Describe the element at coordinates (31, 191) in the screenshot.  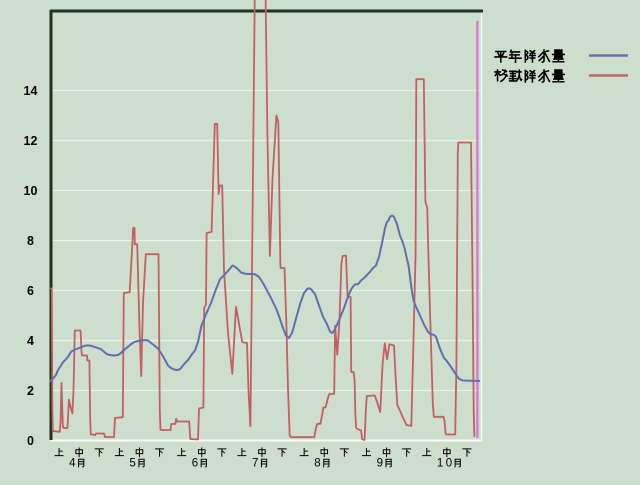
I see `svg-text: 10` at that location.